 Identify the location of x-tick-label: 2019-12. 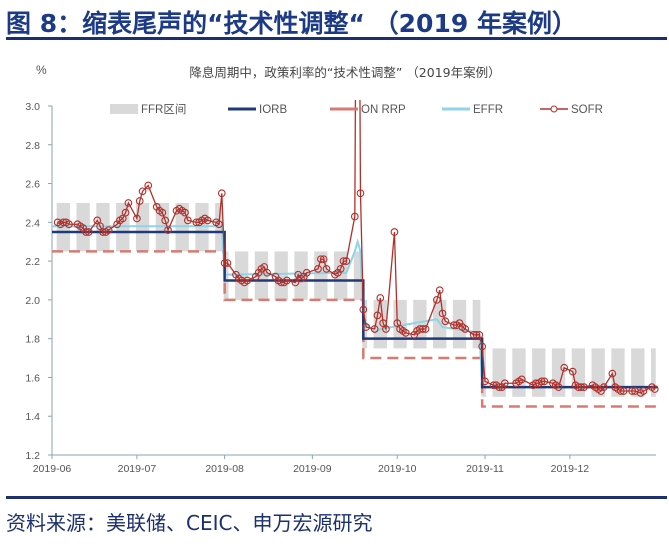
(570, 469).